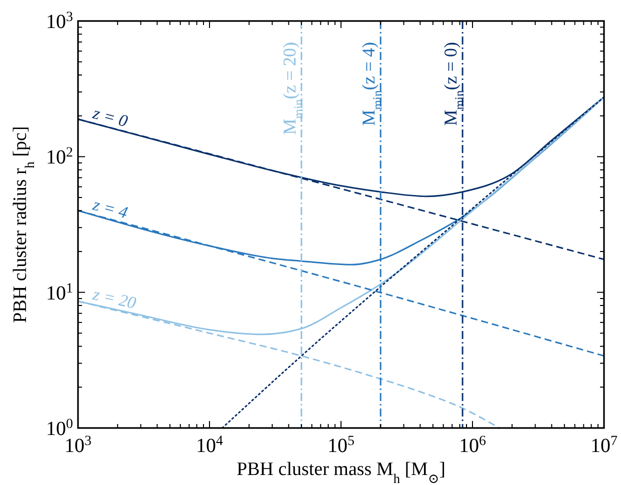 This screenshot has width=621, height=485. What do you see at coordinates (341, 445) in the screenshot?
I see `x-tick-label: 10$^{5}$` at bounding box center [341, 445].